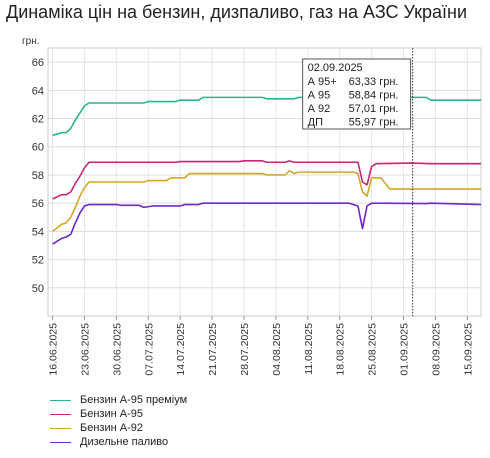 The width and height of the screenshot is (490, 458). I want to click on x-tick-label: 11.08.2025, so click(309, 349).